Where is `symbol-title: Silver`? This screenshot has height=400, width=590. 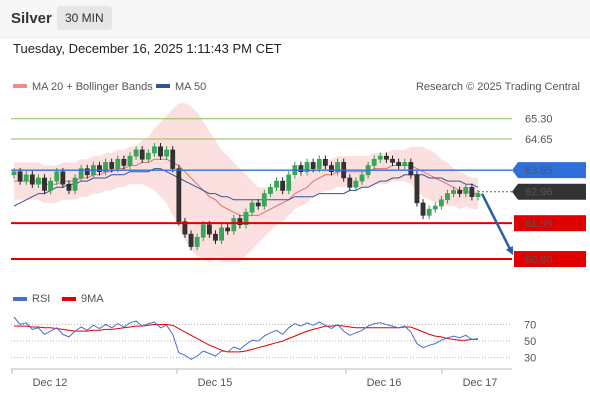 symbol-title: Silver is located at coordinates (31, 18).